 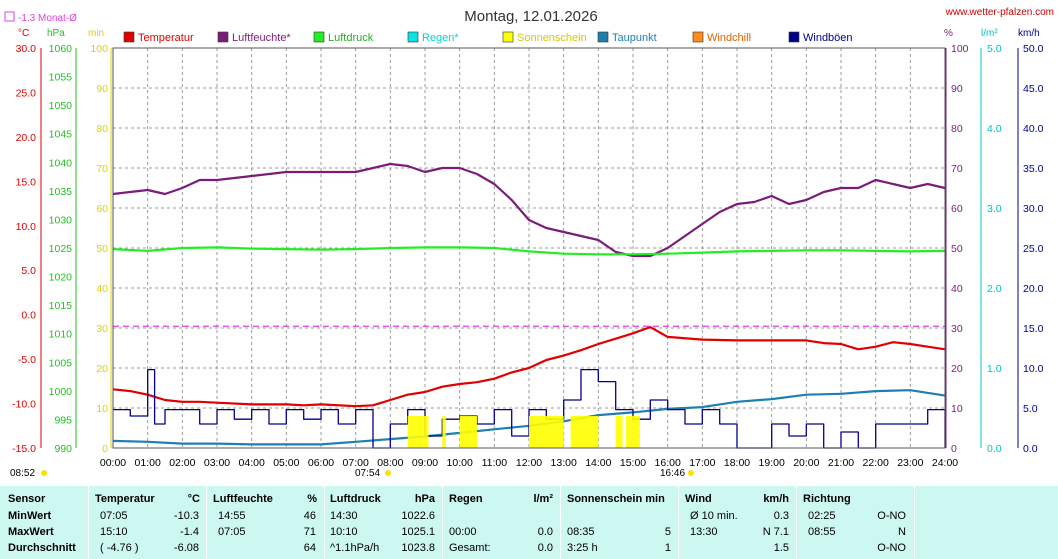 What do you see at coordinates (529, 367) in the screenshot?
I see `series-temperatur` at bounding box center [529, 367].